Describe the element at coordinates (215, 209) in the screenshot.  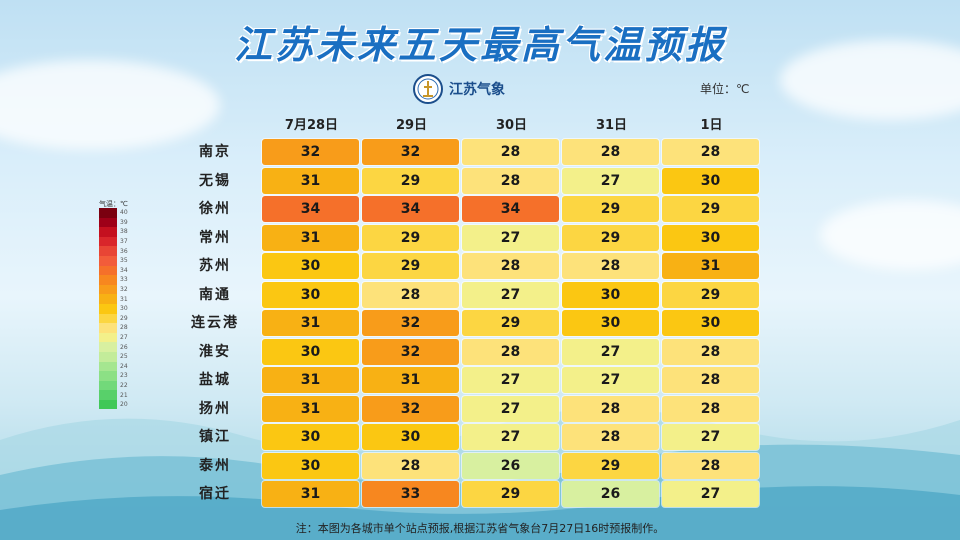
I see `city-label: 徐州` at that location.